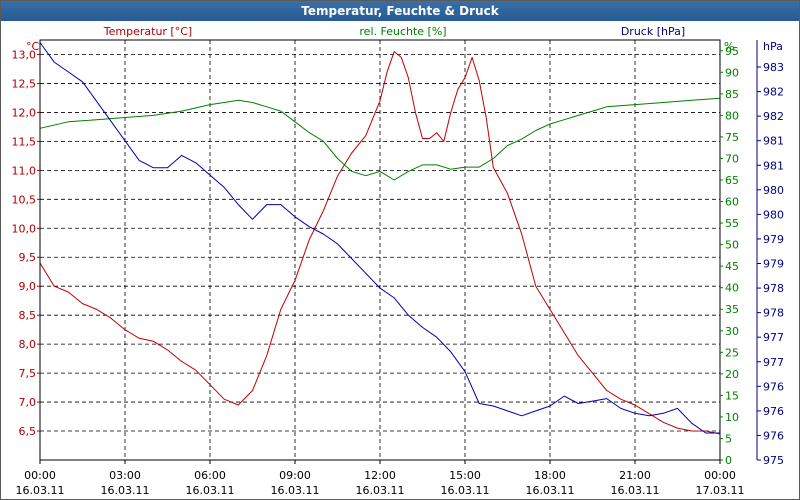  I want to click on humidity-tick-label: 60, so click(732, 202).